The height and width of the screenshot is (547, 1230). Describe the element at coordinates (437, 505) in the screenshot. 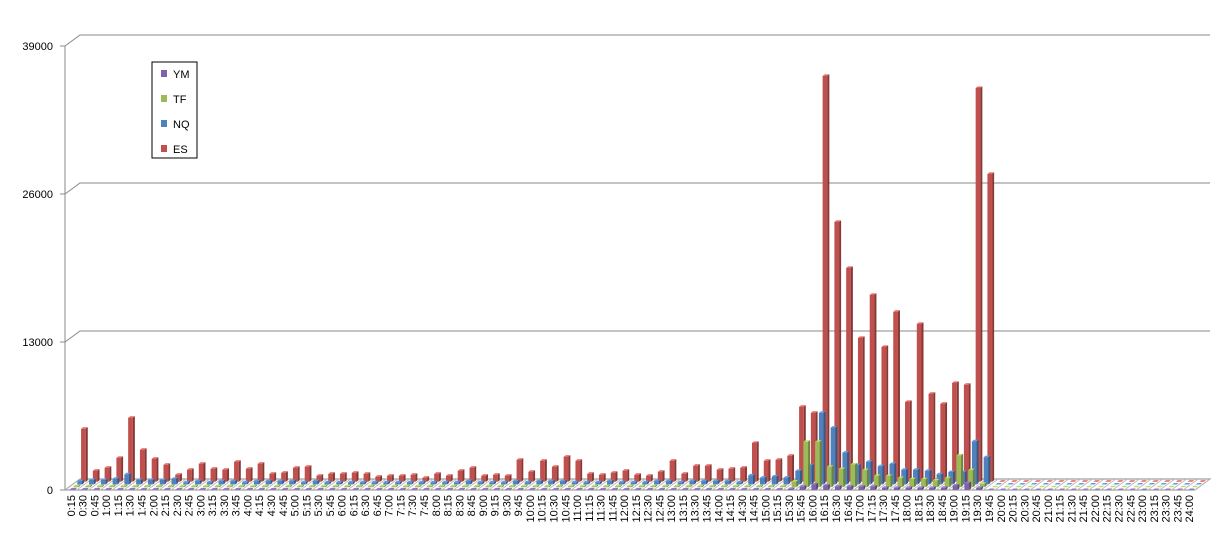

I see `x-tick-label: 8:00` at that location.